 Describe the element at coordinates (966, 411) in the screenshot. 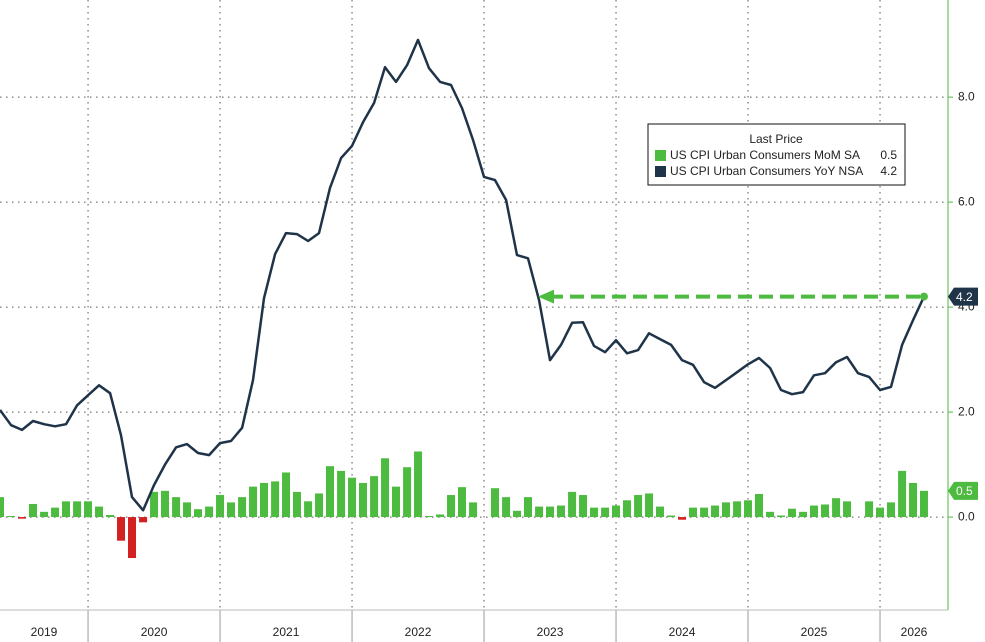

I see `y-tick-label: 2.0` at that location.